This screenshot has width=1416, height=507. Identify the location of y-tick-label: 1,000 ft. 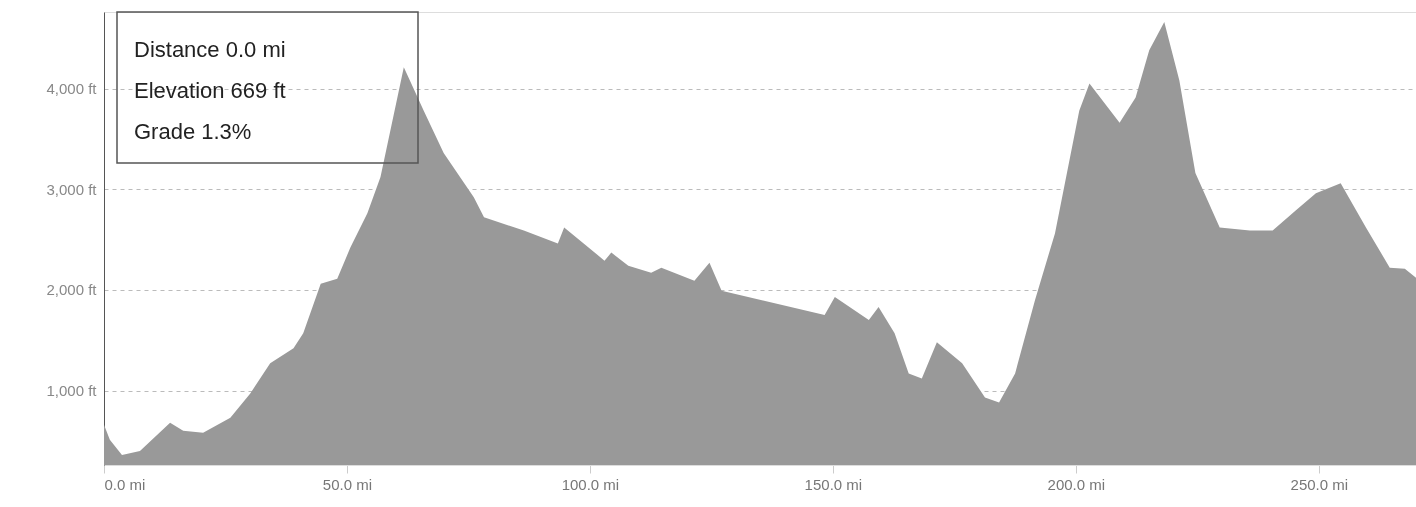
(72, 391).